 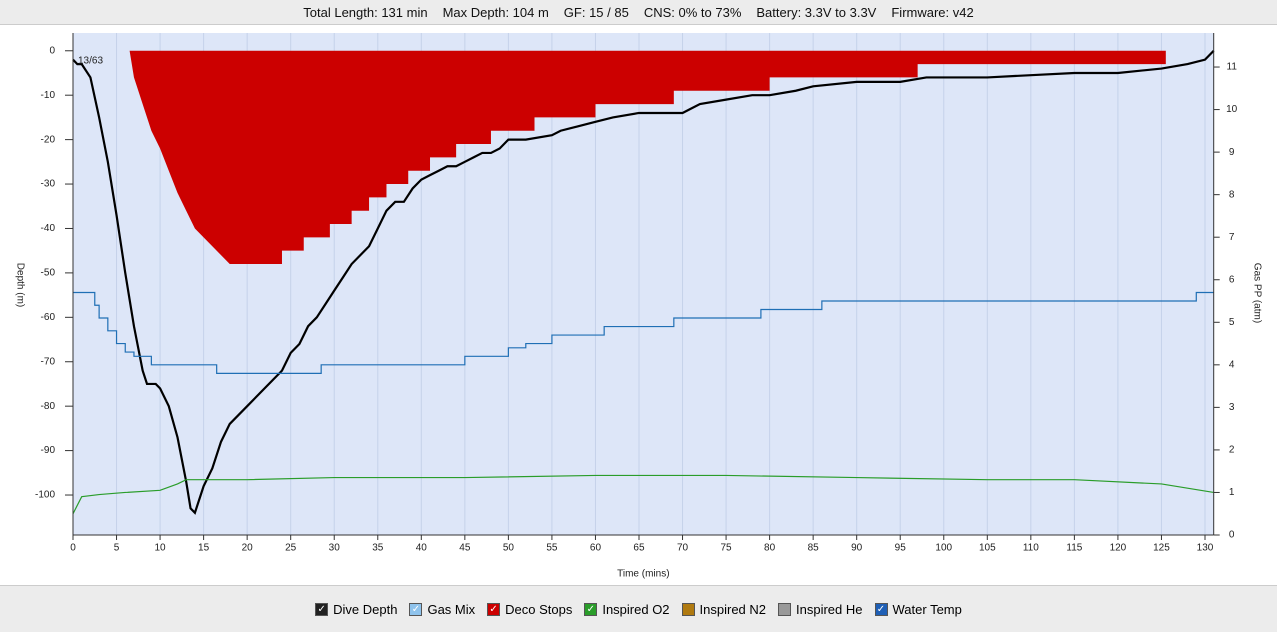 What do you see at coordinates (451, 609) in the screenshot?
I see `legend-label: Gas Mix` at bounding box center [451, 609].